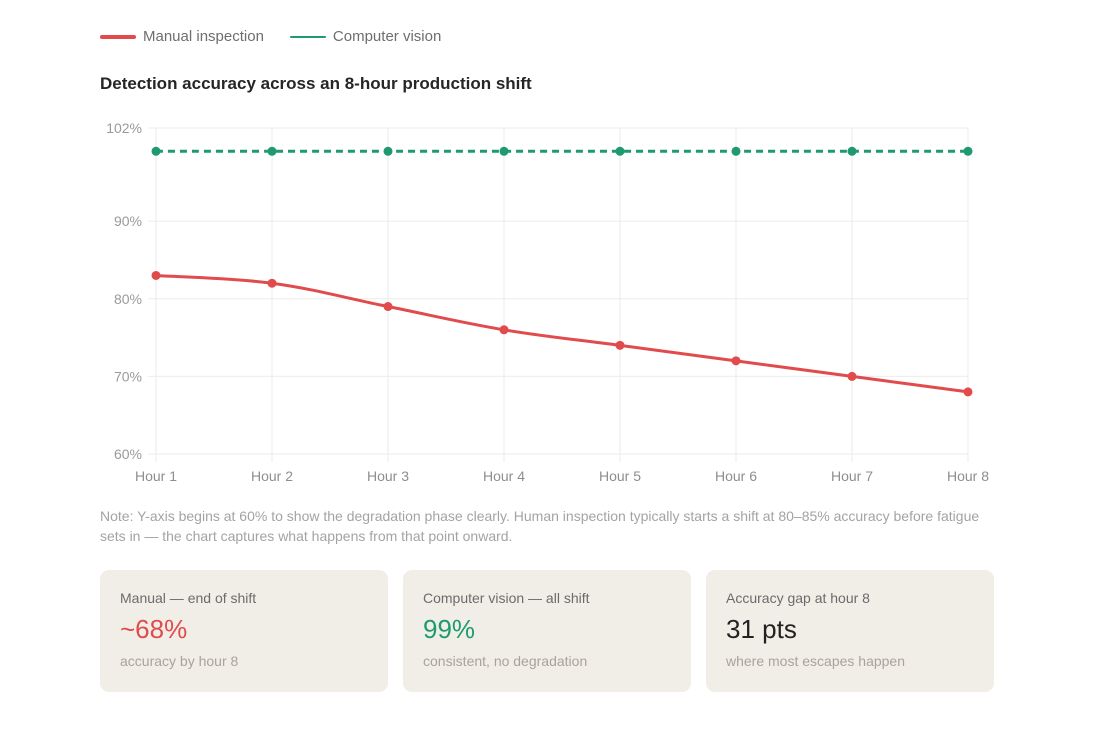 Image resolution: width=1100 pixels, height=731 pixels. Describe the element at coordinates (118, 36) in the screenshot. I see `legend-swatch-manual` at that location.